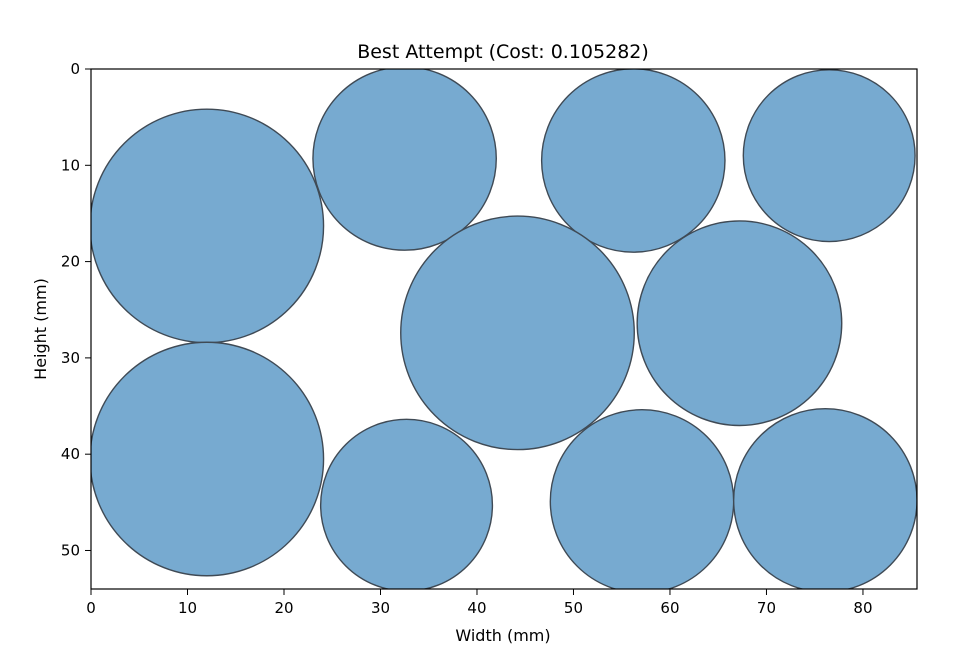 The width and height of the screenshot is (967, 656). Describe the element at coordinates (187, 608) in the screenshot. I see `x-tick-label: 10` at that location.